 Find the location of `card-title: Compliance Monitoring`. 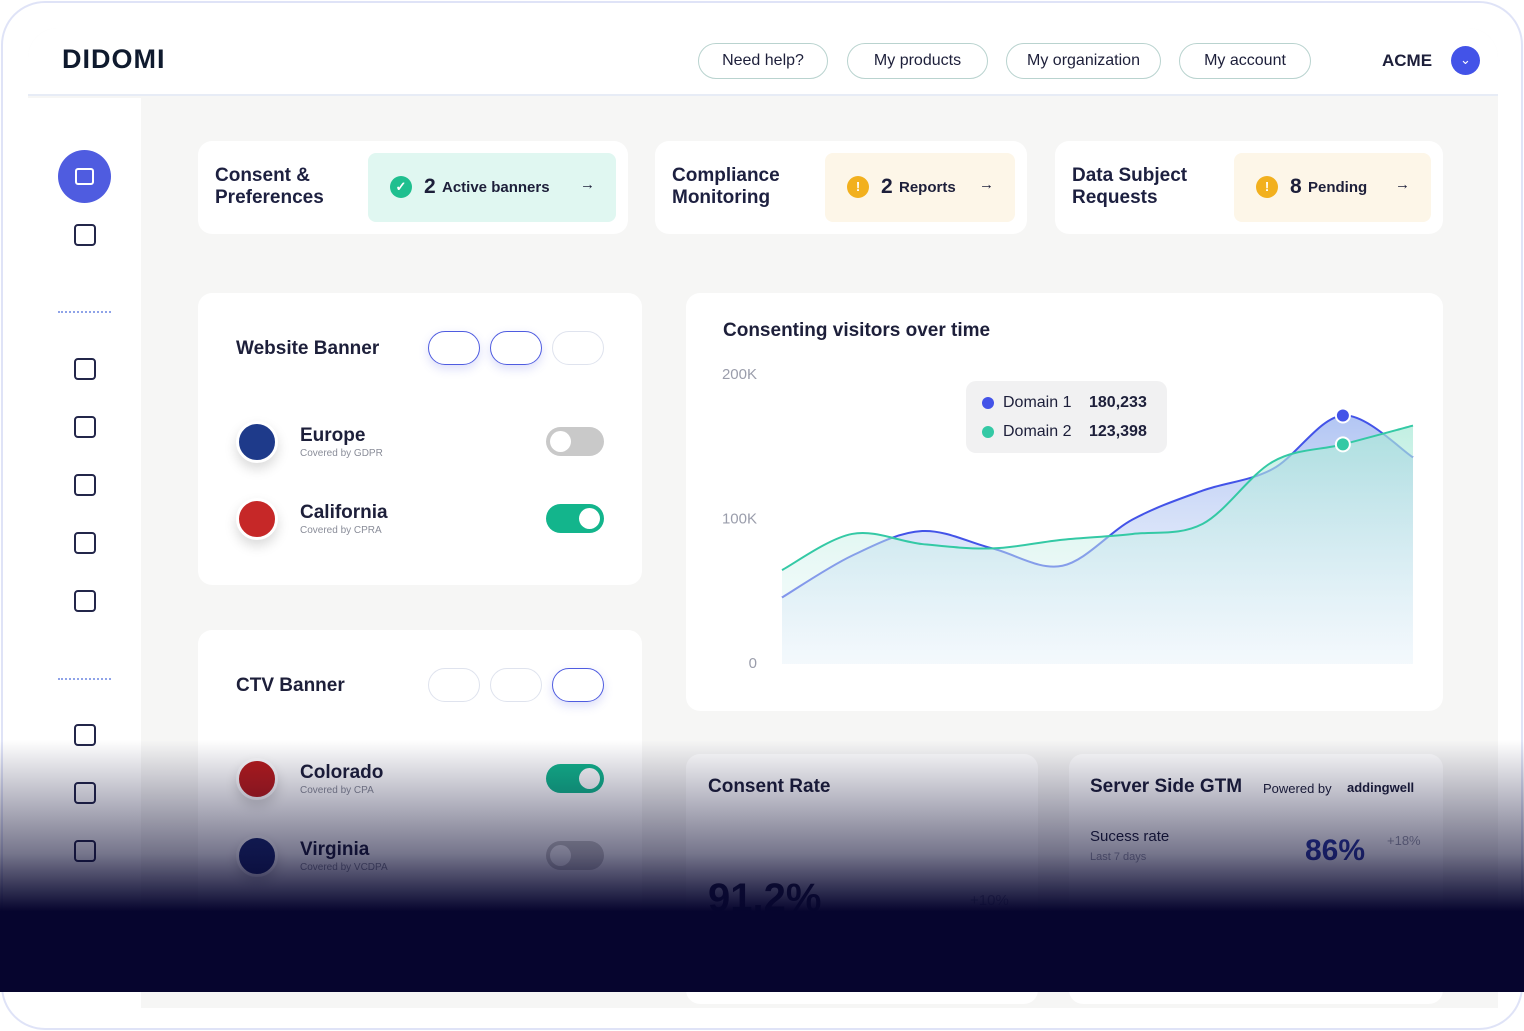

card-title: Compliance Monitoring is located at coordinates (726, 186).